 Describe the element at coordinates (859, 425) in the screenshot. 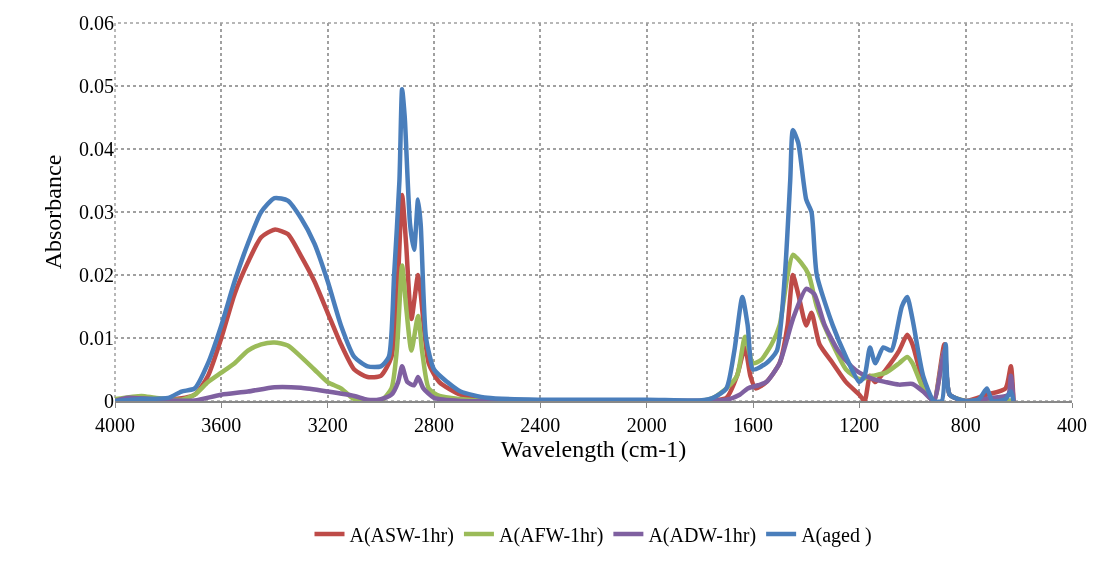

I see `x-tick-label: 1200` at that location.